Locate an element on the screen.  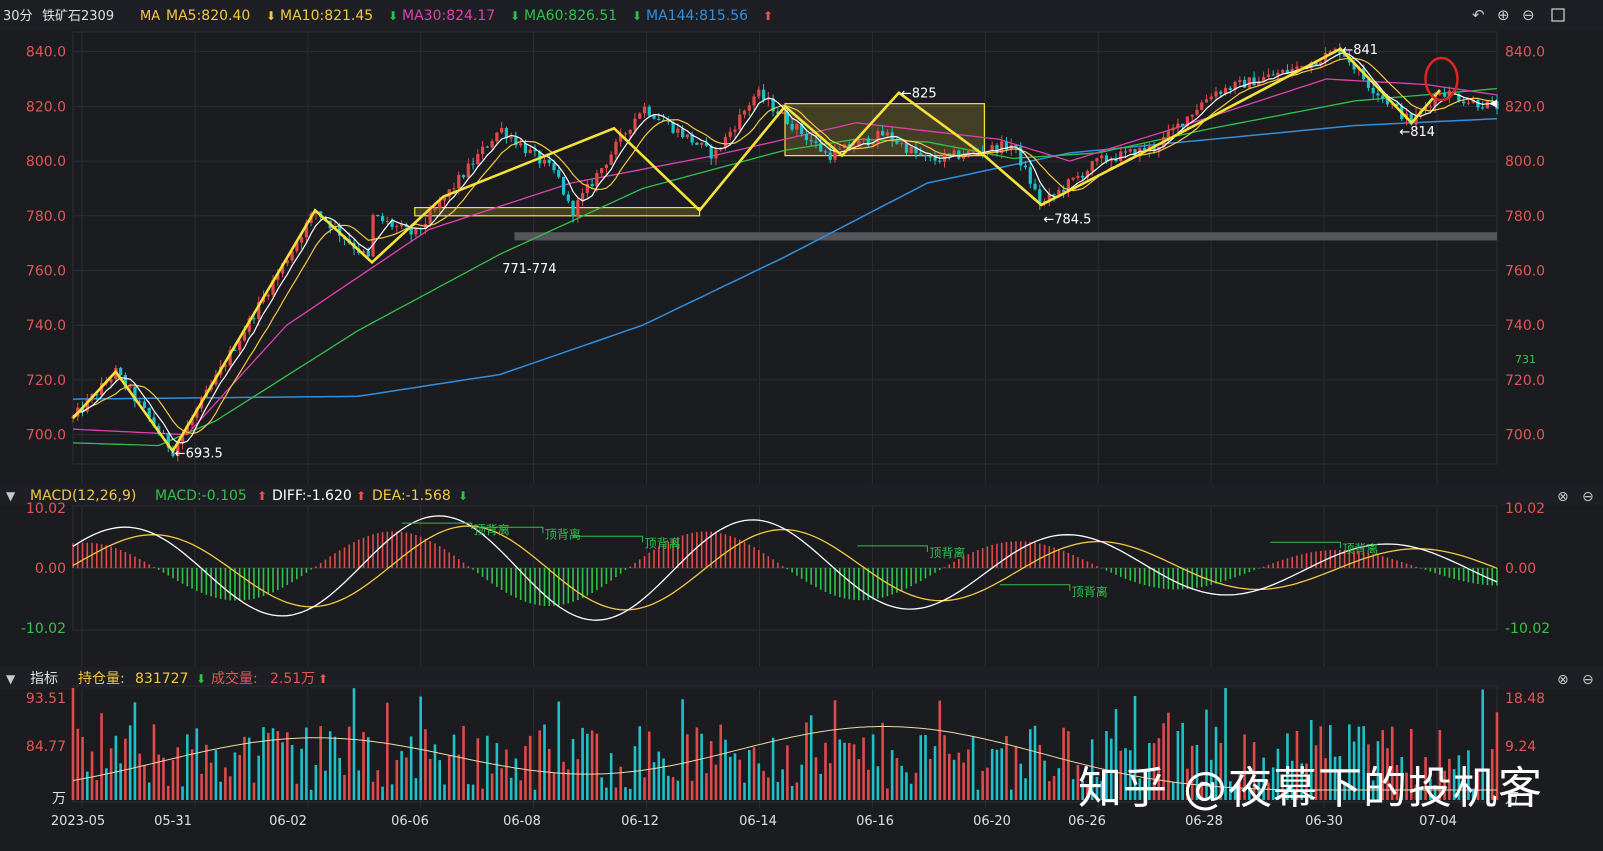
x-tick-label: 07-04 is located at coordinates (1438, 821).